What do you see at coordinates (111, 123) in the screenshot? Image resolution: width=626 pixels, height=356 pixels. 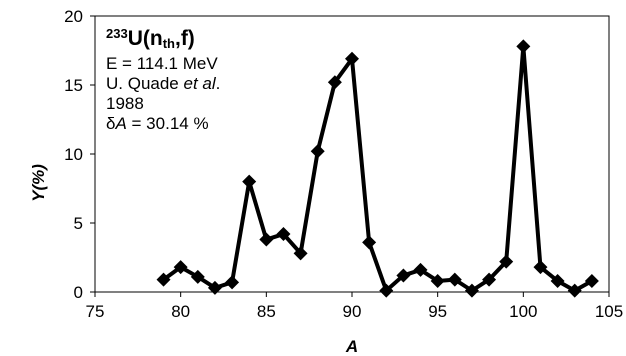 I see `uncertainty-delta: δ` at bounding box center [111, 123].